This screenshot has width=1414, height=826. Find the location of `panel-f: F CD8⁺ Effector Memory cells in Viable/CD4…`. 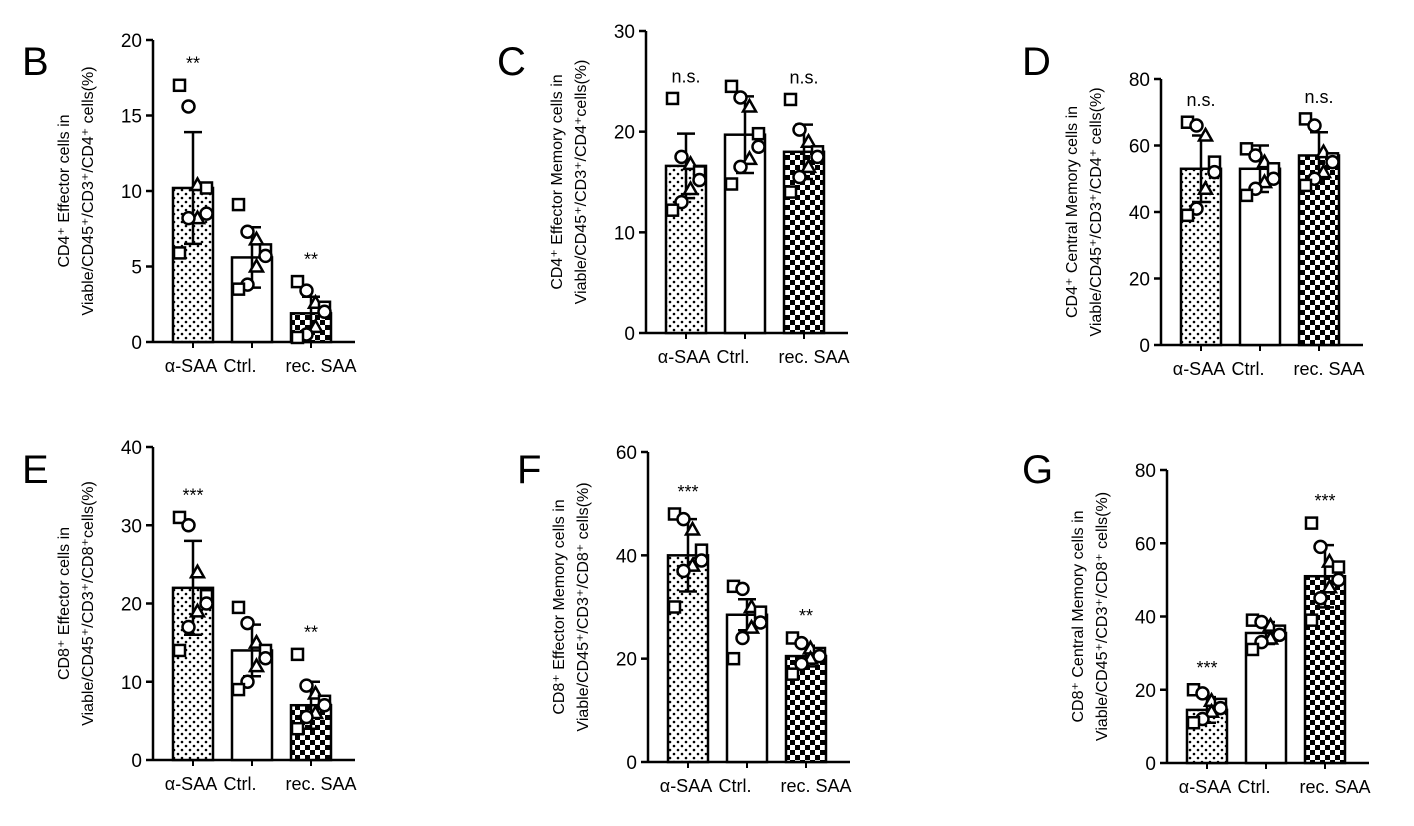

panel-f: F CD8⁺ Effector Memory cells in Viable/CD4… is located at coordinates (684, 619).